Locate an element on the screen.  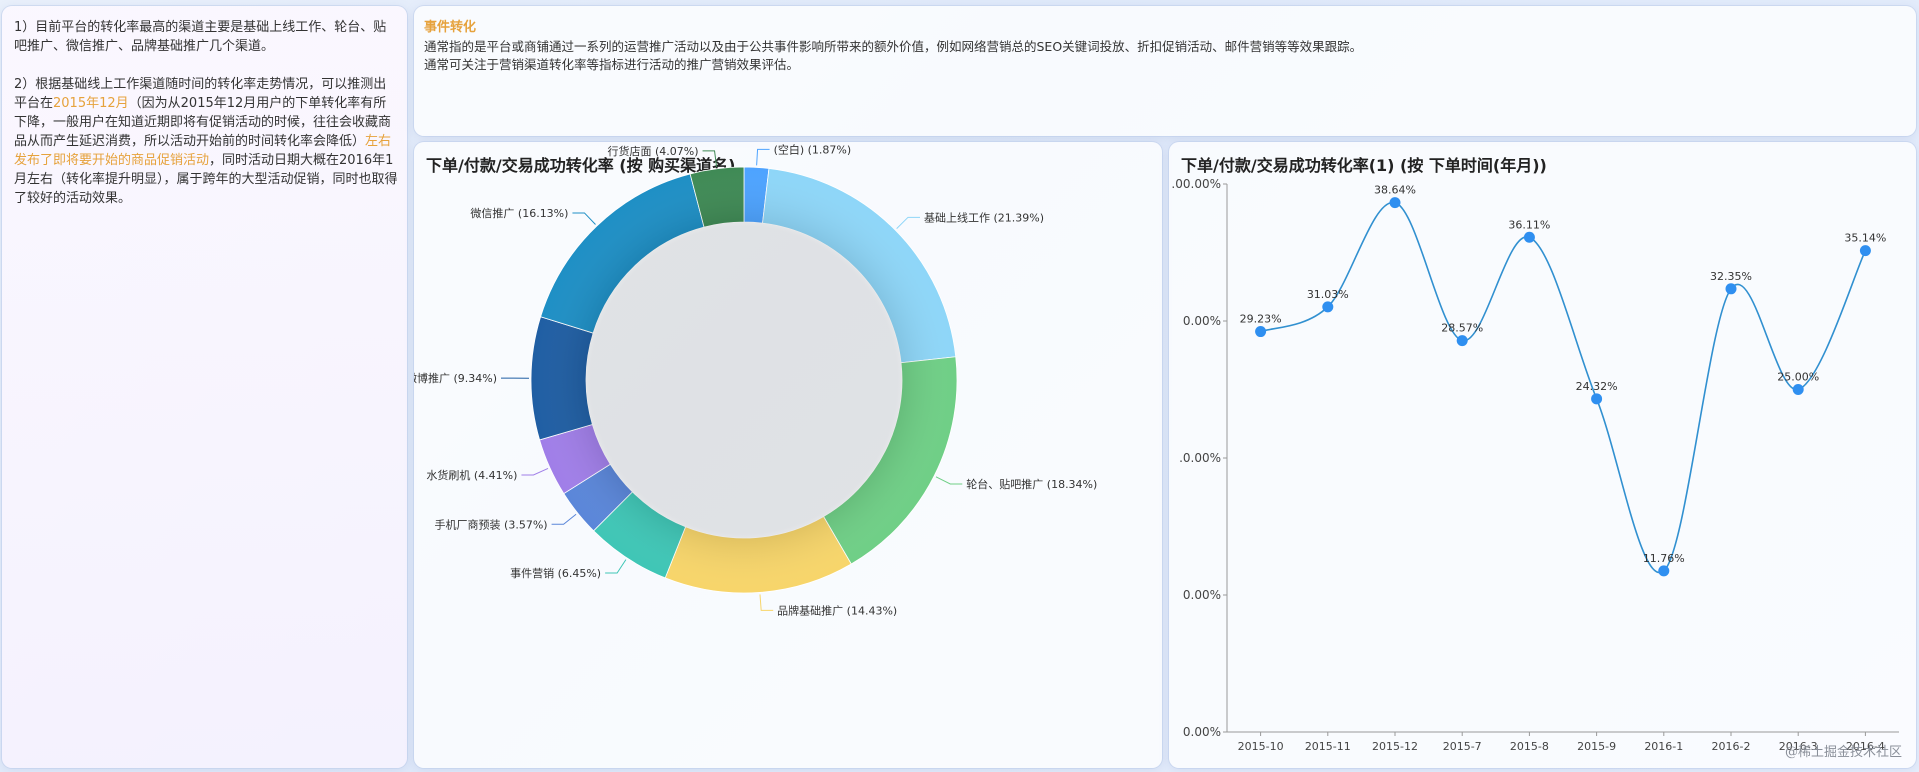
donut-slice-label: 微博推广 (9.34%) is located at coordinates (455, 378).